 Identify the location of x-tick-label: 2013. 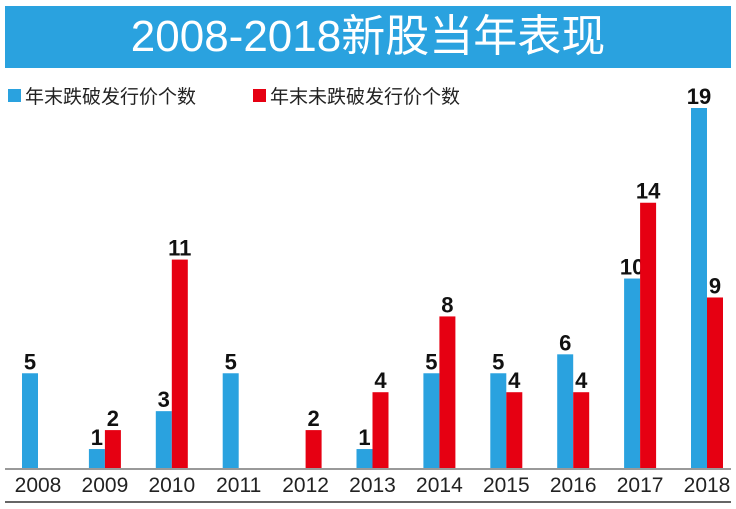
(372, 485).